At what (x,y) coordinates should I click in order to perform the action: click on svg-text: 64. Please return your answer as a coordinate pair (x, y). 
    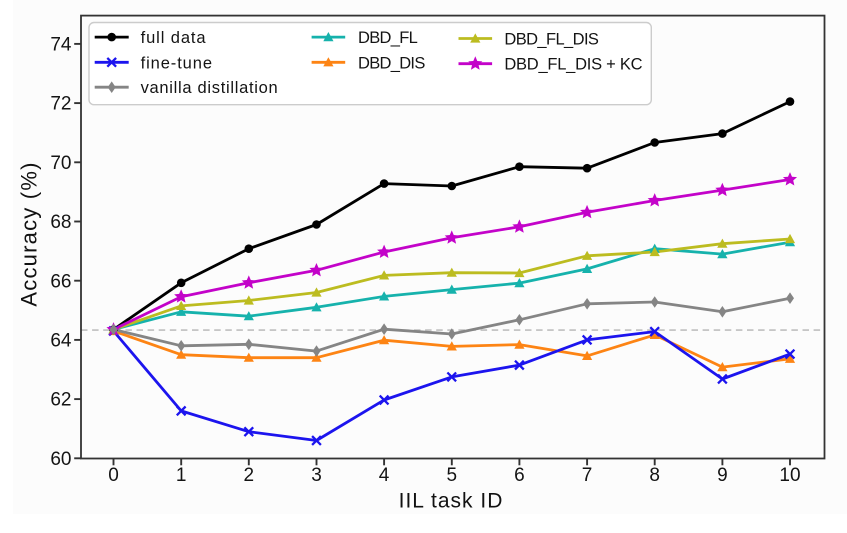
    Looking at the image, I should click on (61, 341).